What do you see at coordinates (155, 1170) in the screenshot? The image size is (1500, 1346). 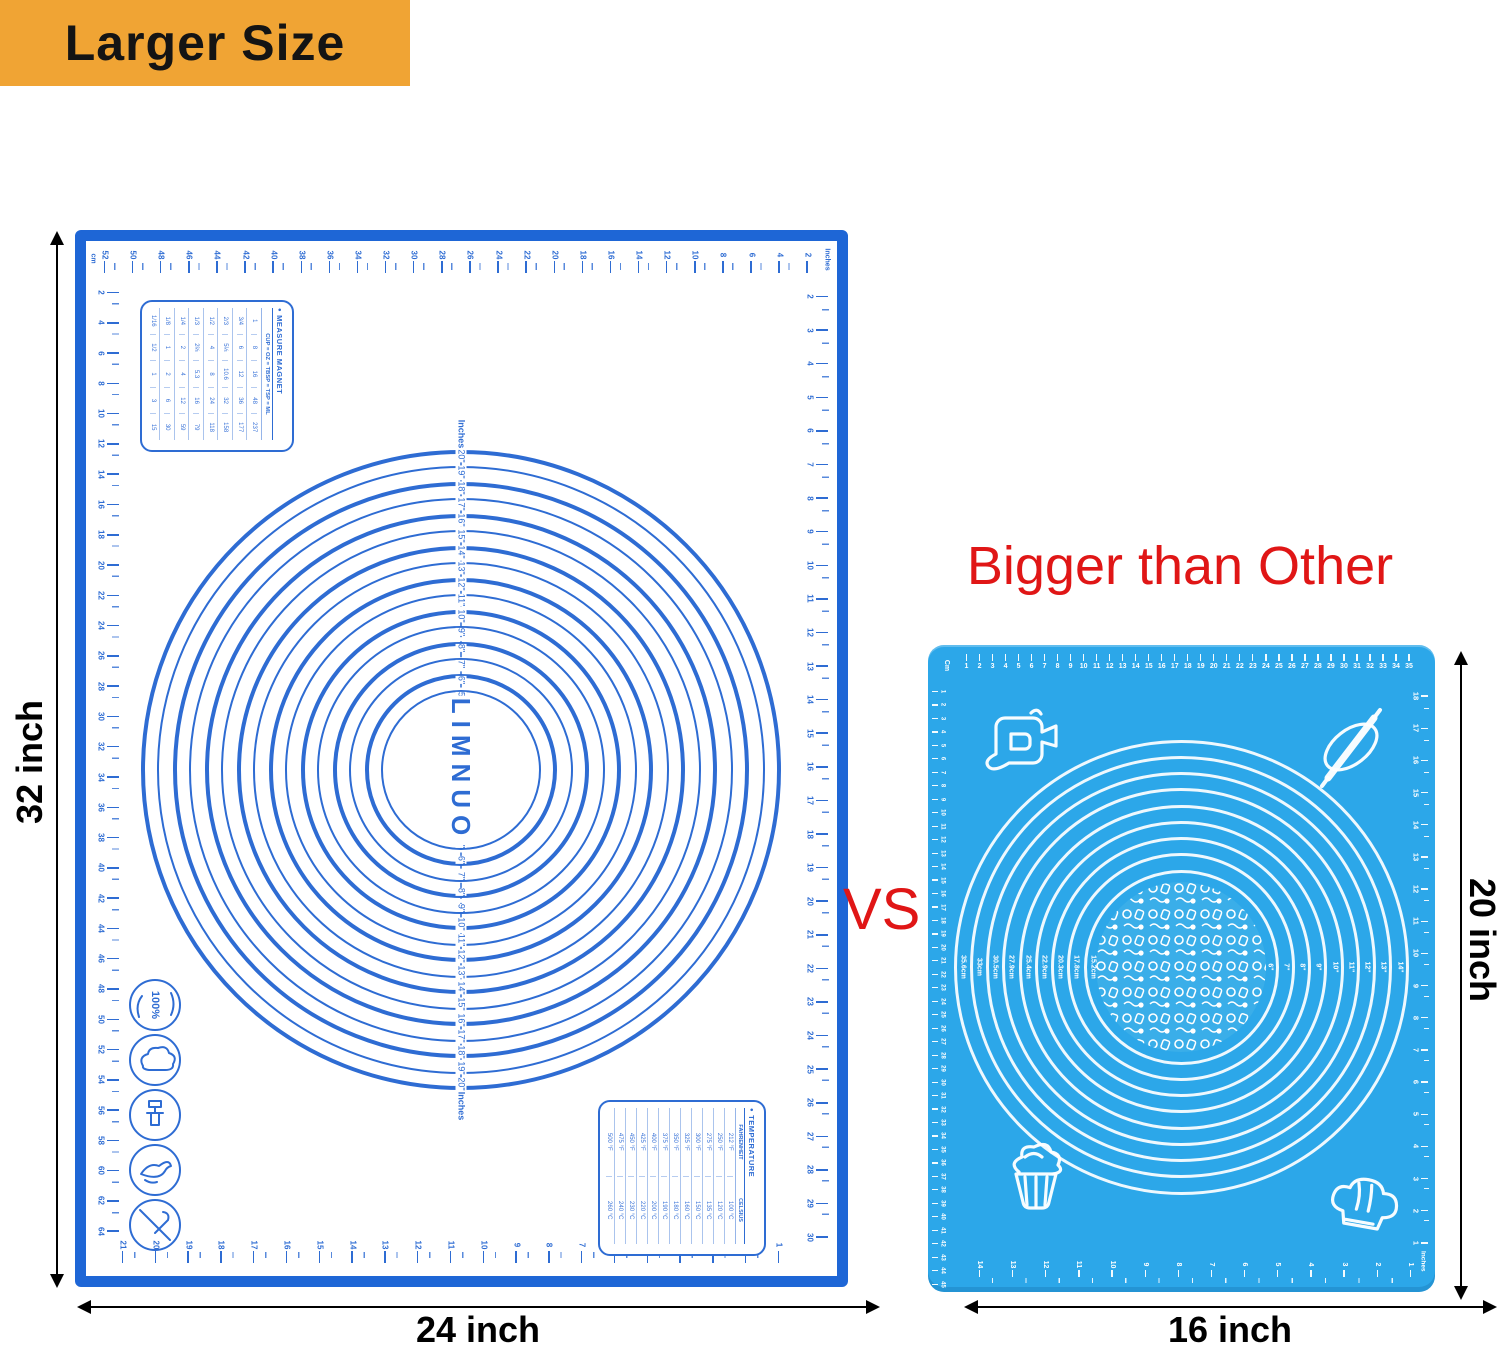 I see `badge-easy-clean` at bounding box center [155, 1170].